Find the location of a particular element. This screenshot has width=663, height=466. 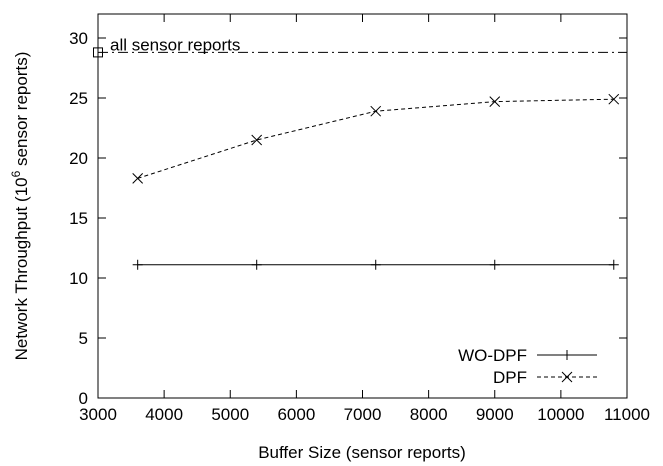

x-tick-label: 4000 is located at coordinates (164, 414).